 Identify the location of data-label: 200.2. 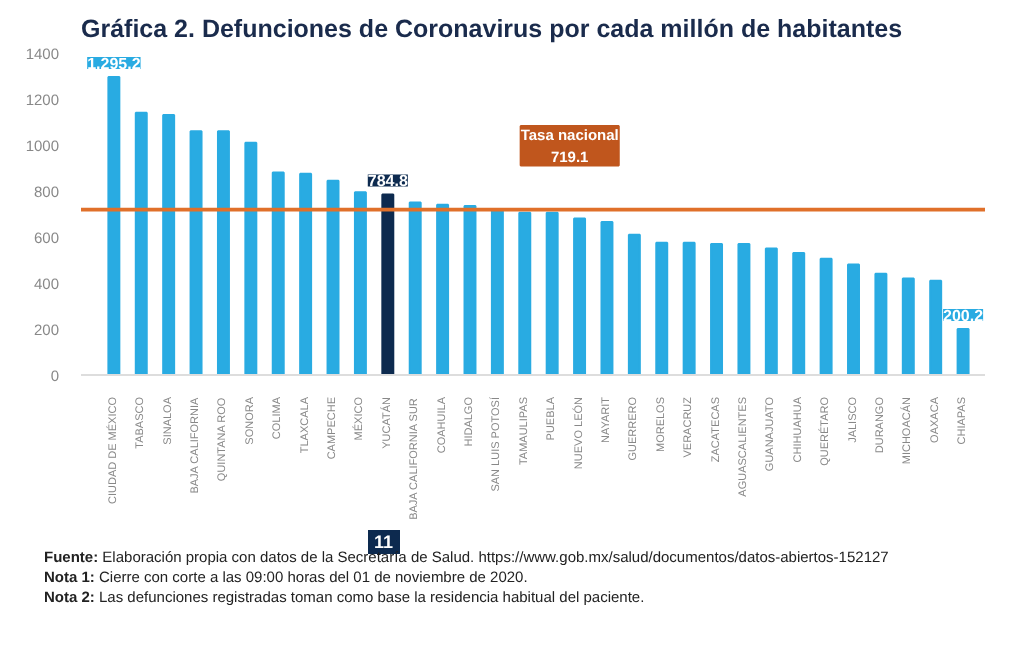
(964, 315).